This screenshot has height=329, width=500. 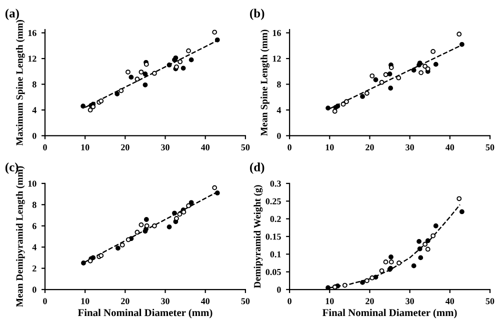 What do you see at coordinates (273, 272) in the screenshot?
I see `y-tick-label: 0.05` at bounding box center [273, 272].